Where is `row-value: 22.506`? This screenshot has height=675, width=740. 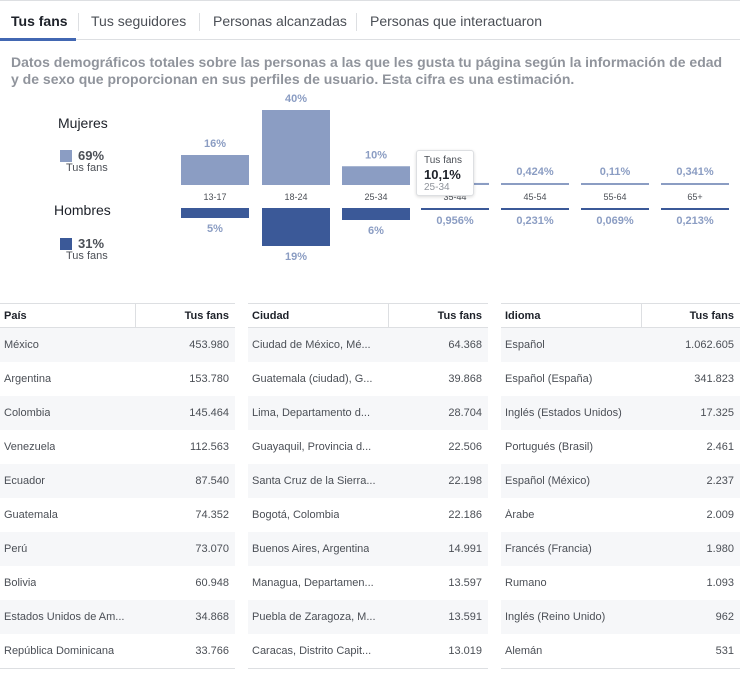 row-value: 22.506 is located at coordinates (465, 447).